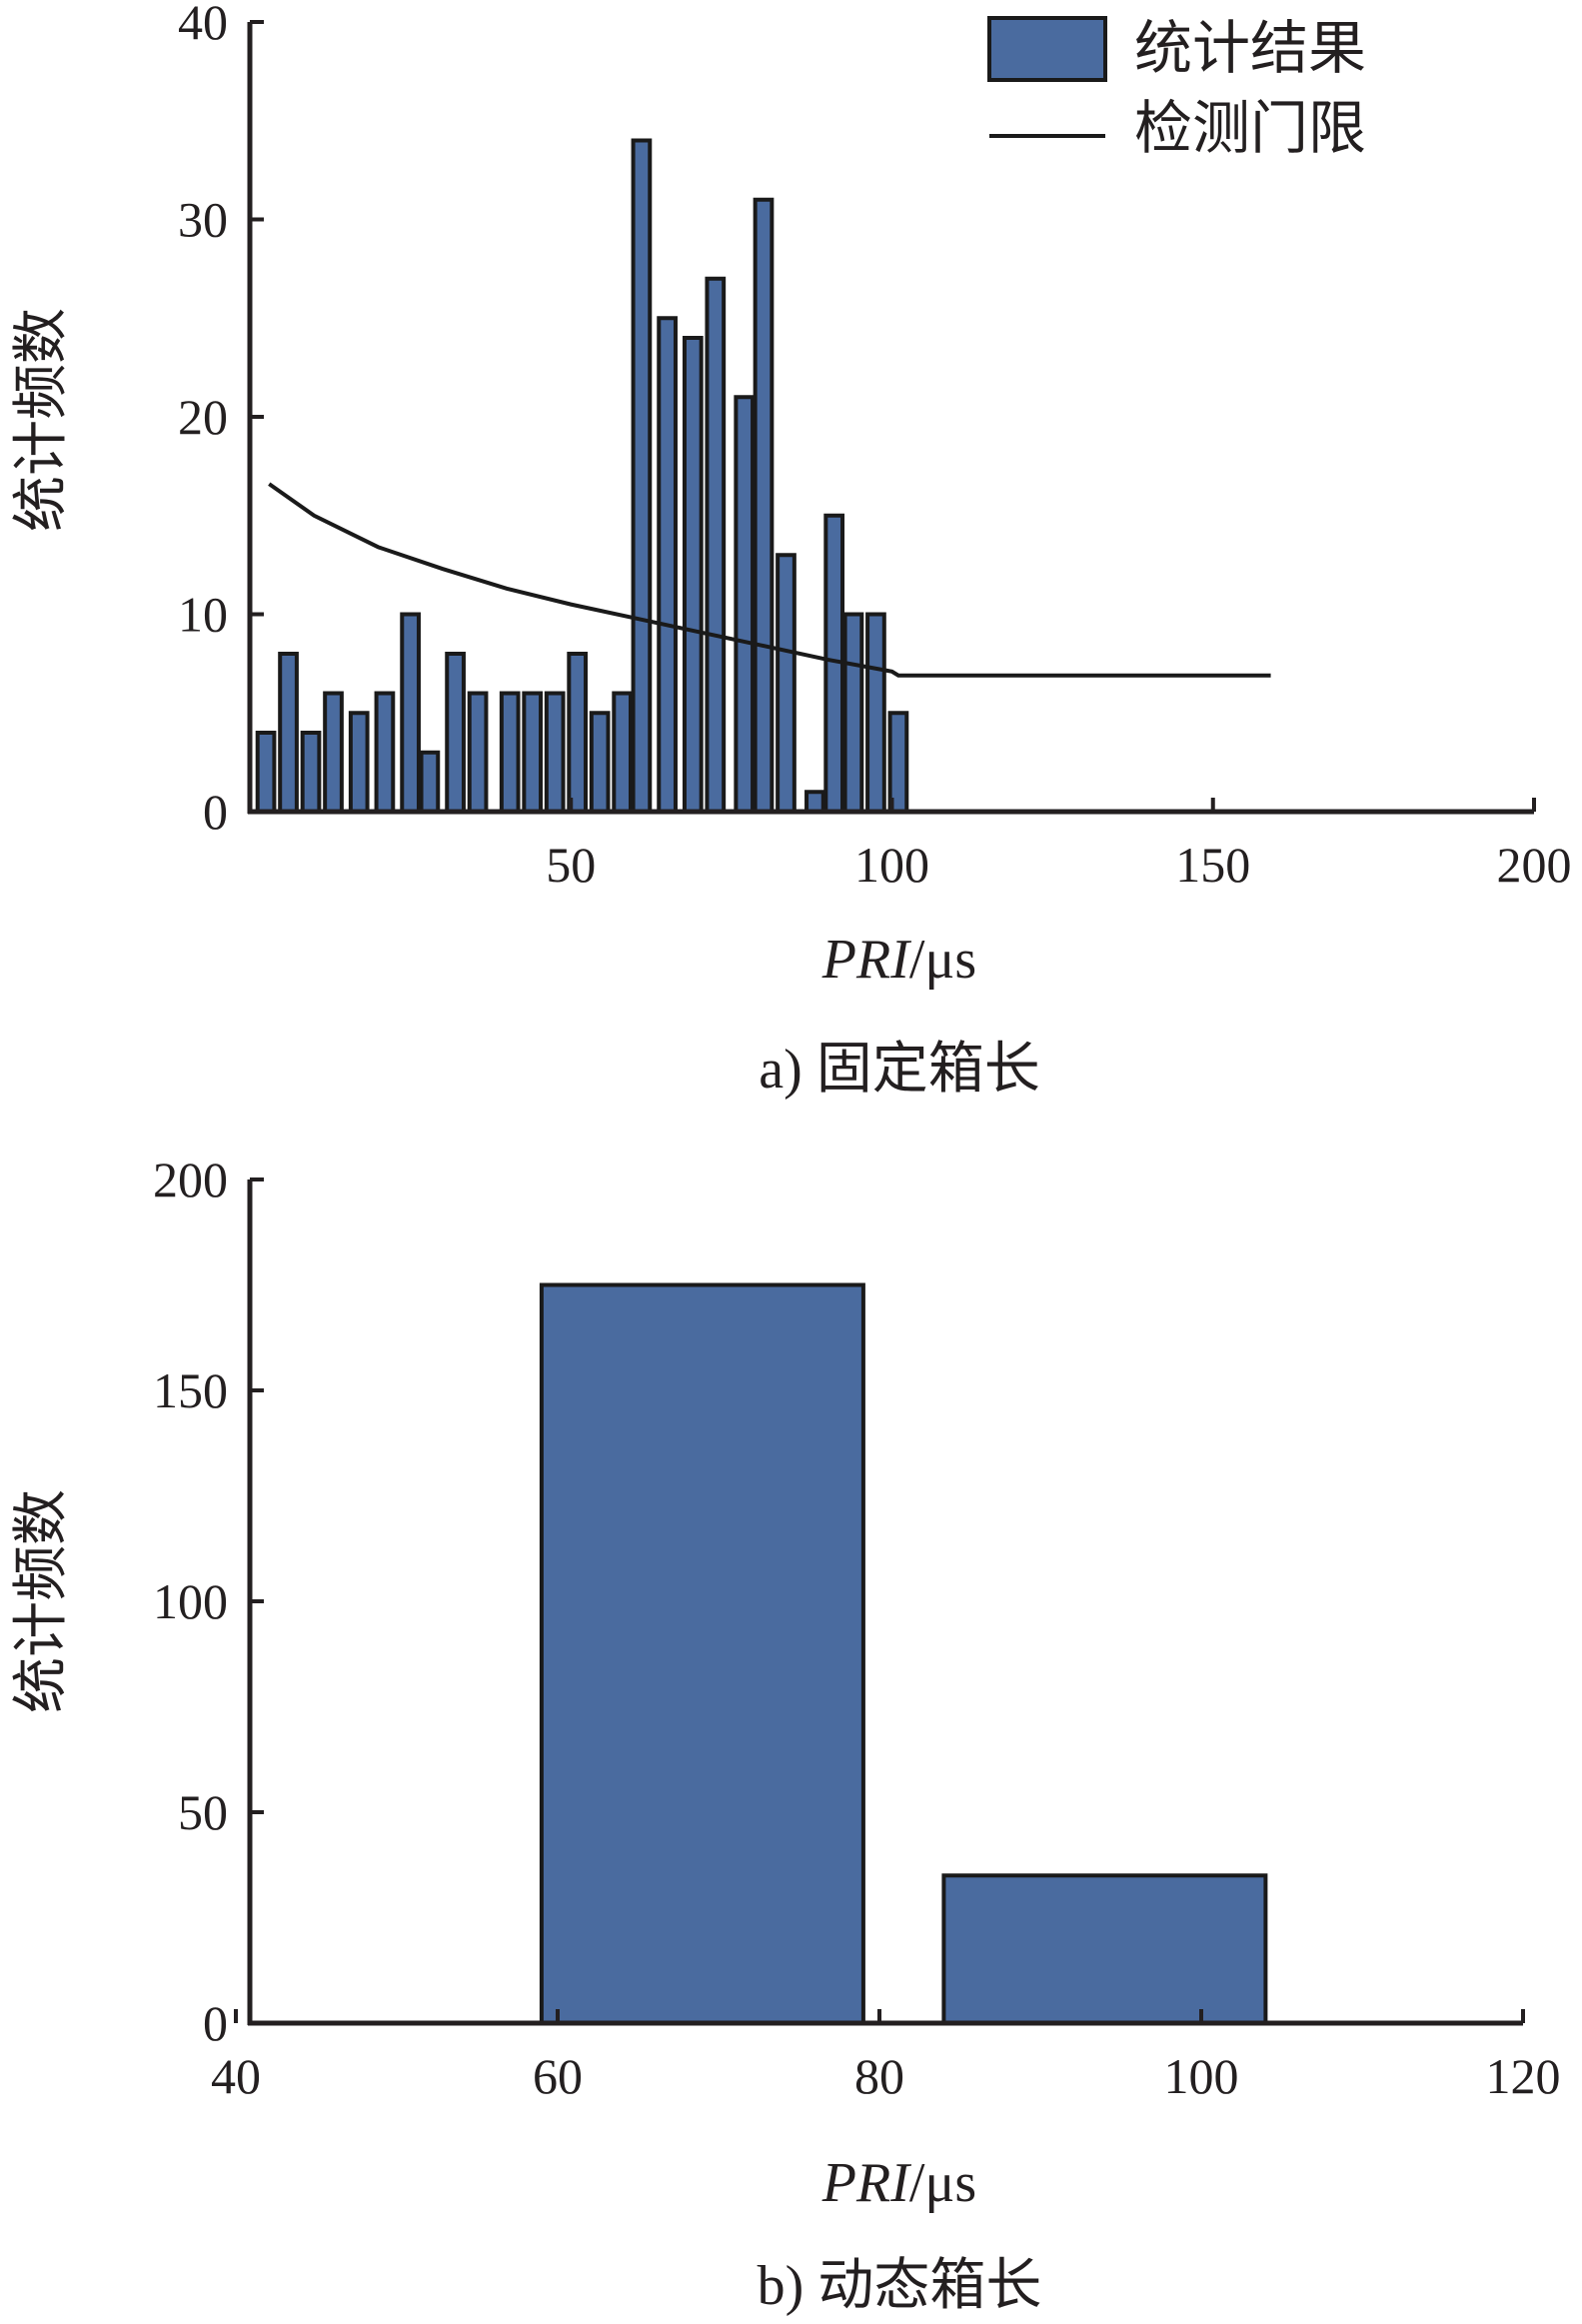  What do you see at coordinates (190, 1179) in the screenshot?
I see `y-tick-label: 200` at bounding box center [190, 1179].